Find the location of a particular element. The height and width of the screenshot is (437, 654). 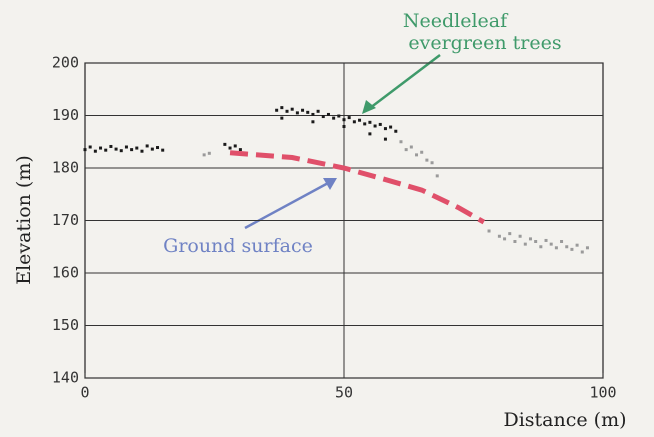

annotation: evergreen trees is located at coordinates (484, 43).